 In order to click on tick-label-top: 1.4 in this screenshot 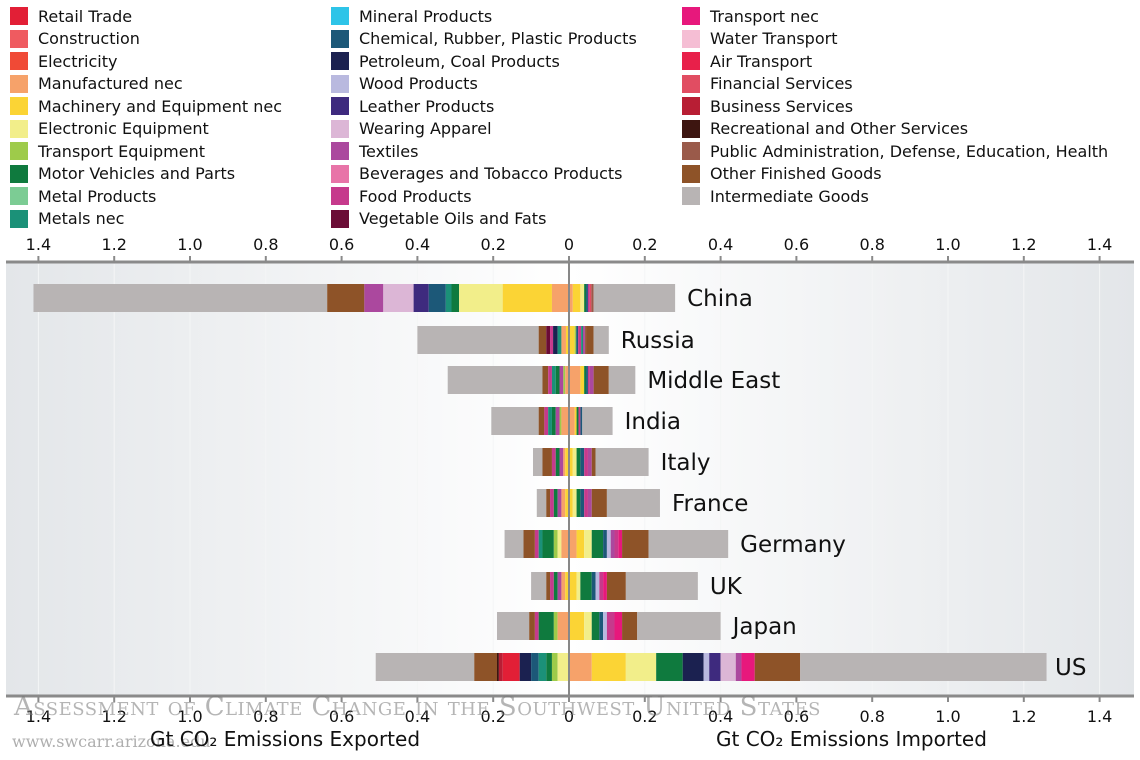, I will do `click(1099, 244)`.